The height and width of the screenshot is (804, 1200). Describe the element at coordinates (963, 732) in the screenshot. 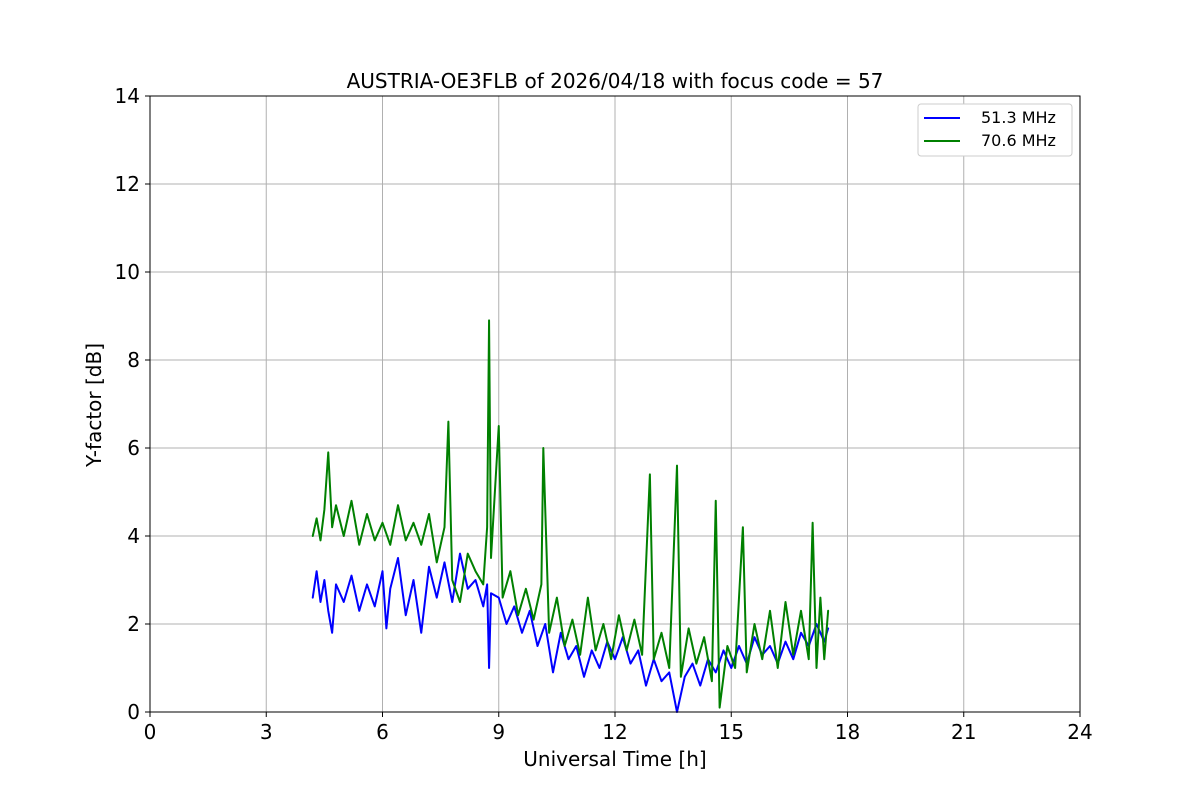

I see `x-tick-label: 21` at that location.